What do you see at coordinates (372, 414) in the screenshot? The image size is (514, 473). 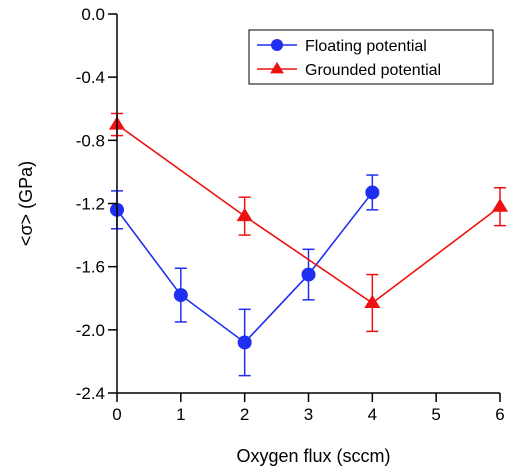 I see `x-tick-label: 4` at bounding box center [372, 414].